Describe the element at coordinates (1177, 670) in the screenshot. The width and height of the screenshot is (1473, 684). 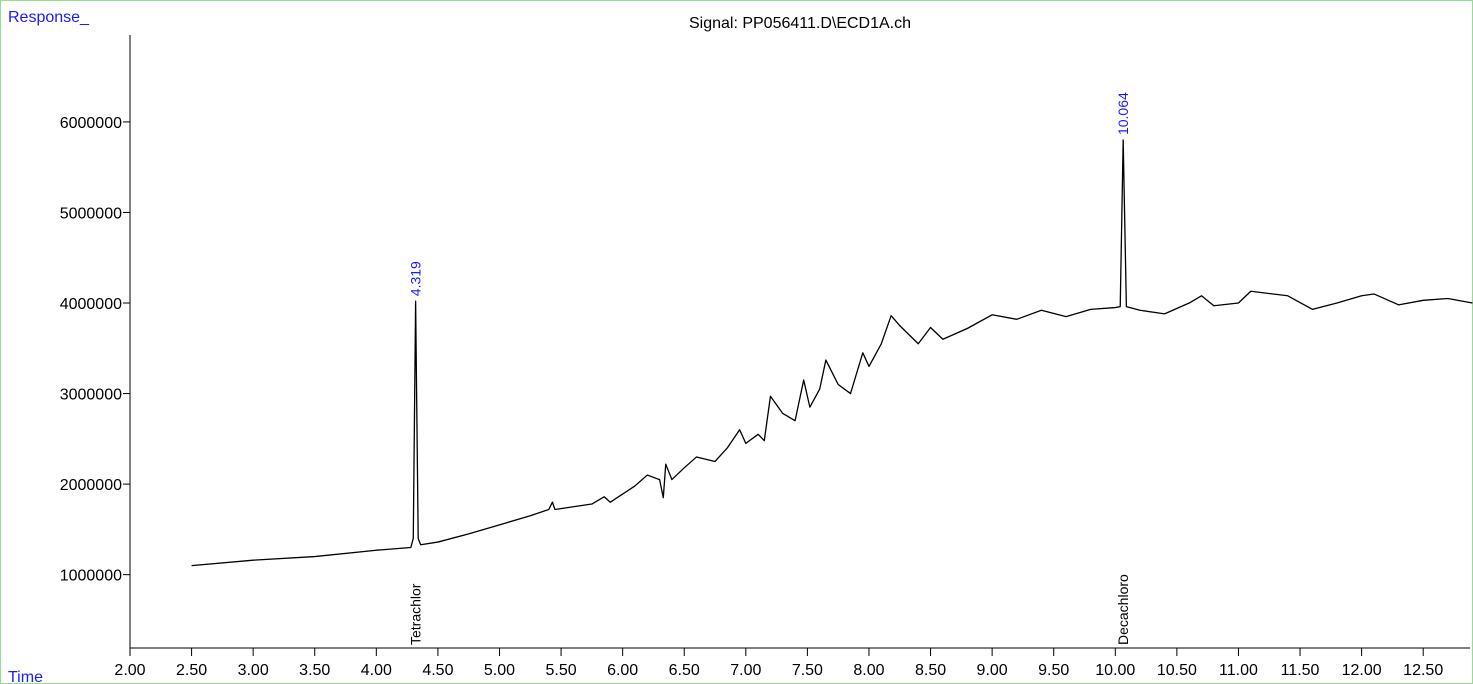
I see `x-tick-label: 10.50` at that location.